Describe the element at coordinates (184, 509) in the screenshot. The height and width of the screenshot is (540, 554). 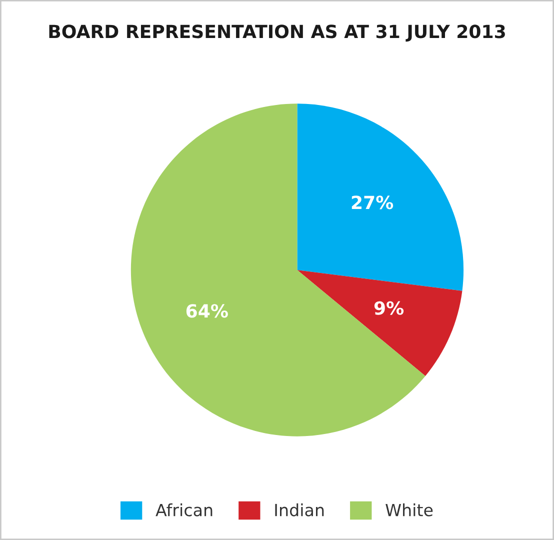
I see `legend-label: African` at that location.